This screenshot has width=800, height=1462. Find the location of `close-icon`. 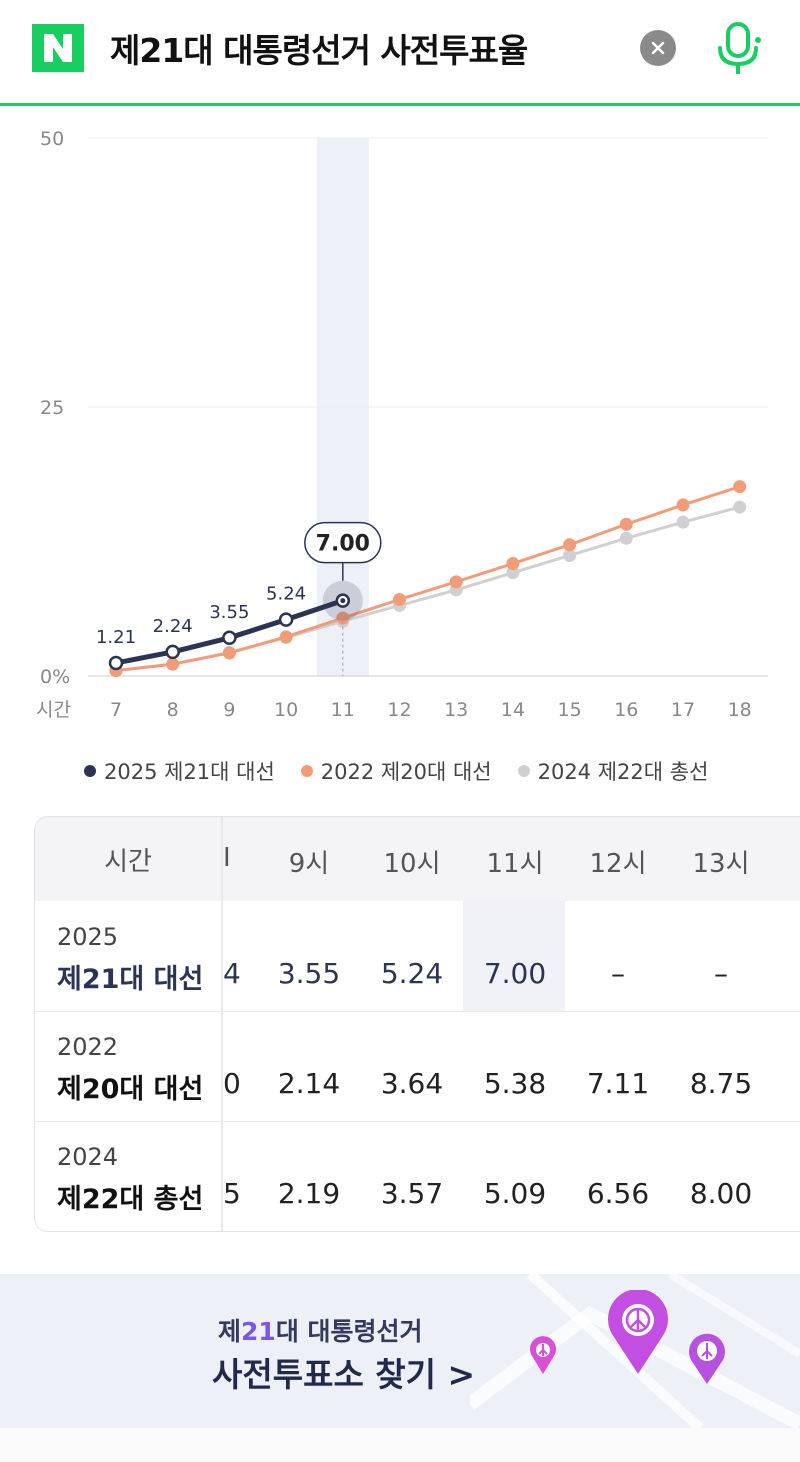

close-icon is located at coordinates (658, 48).